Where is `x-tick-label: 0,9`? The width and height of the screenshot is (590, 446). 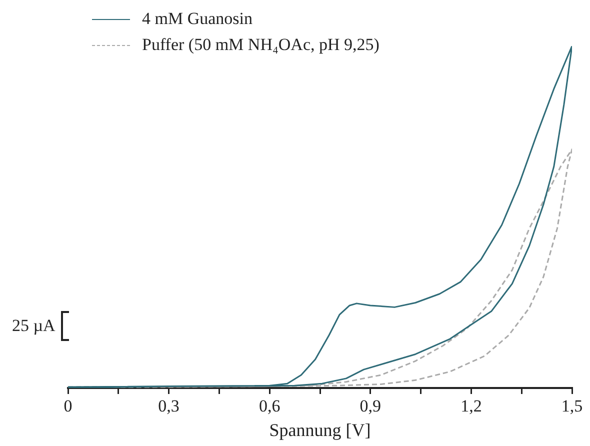
x-tick-label: 0,9 is located at coordinates (371, 406).